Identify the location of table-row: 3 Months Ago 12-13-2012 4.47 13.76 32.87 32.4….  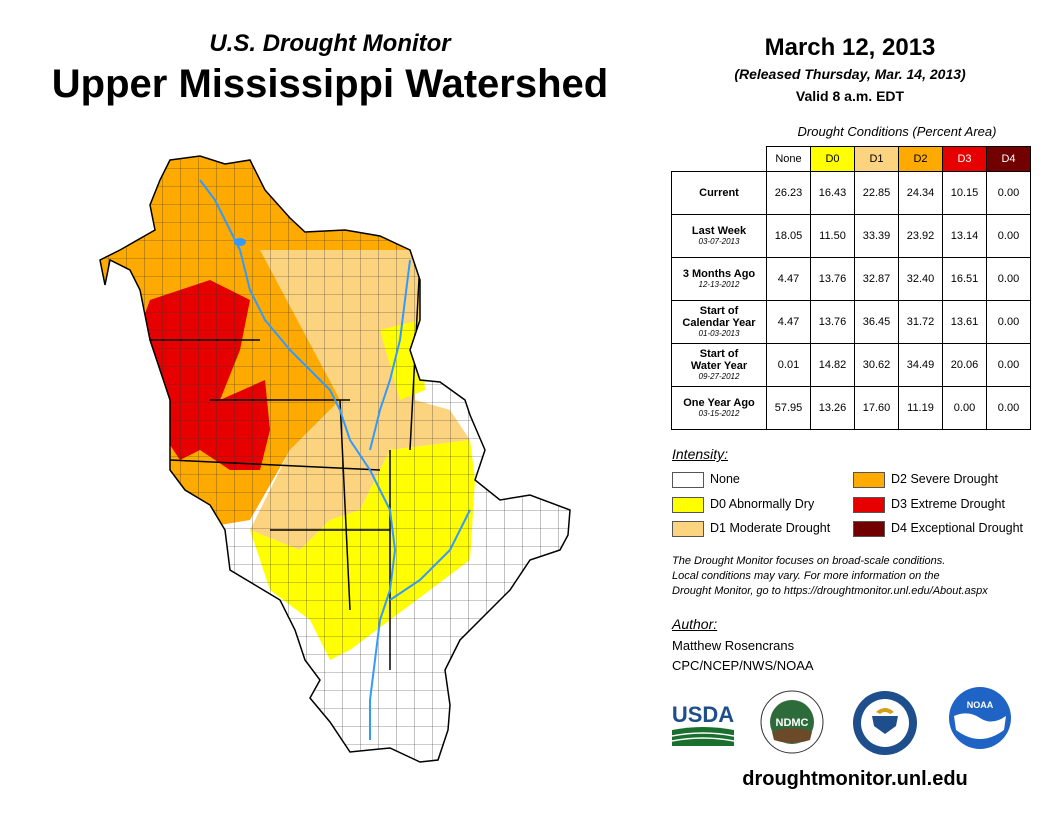
(851, 279).